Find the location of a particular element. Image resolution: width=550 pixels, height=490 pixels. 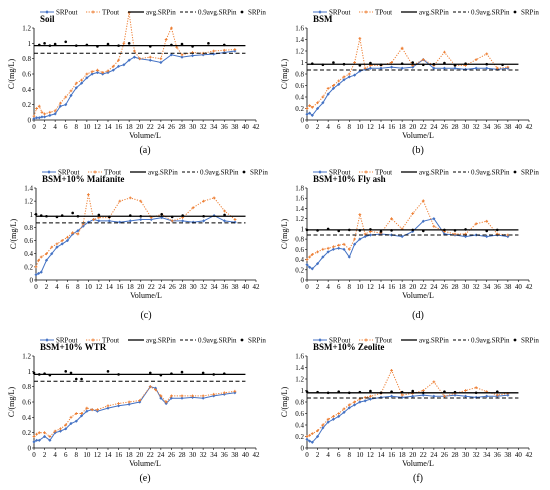

x-tick-label: 38 is located at coordinates (235, 455).